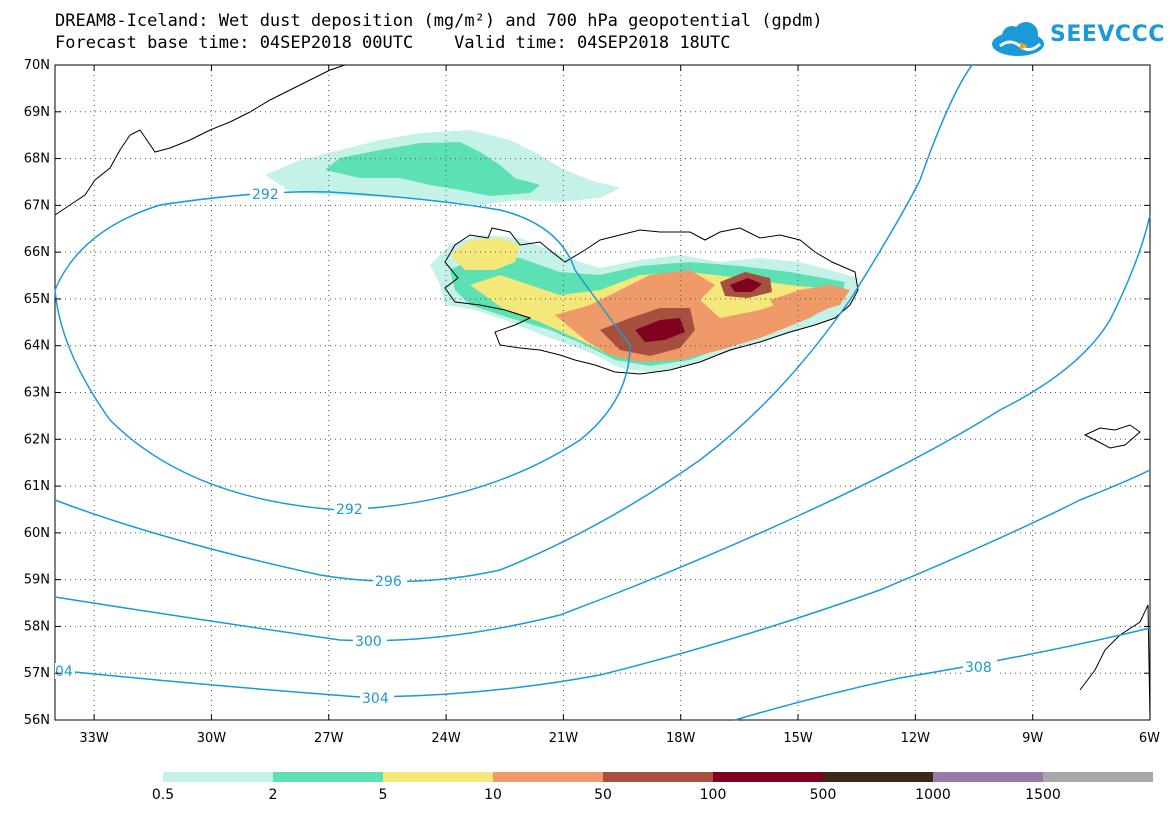 This screenshot has height=815, width=1175. What do you see at coordinates (349, 510) in the screenshot?
I see `contour-label-292-south: 292` at bounding box center [349, 510].